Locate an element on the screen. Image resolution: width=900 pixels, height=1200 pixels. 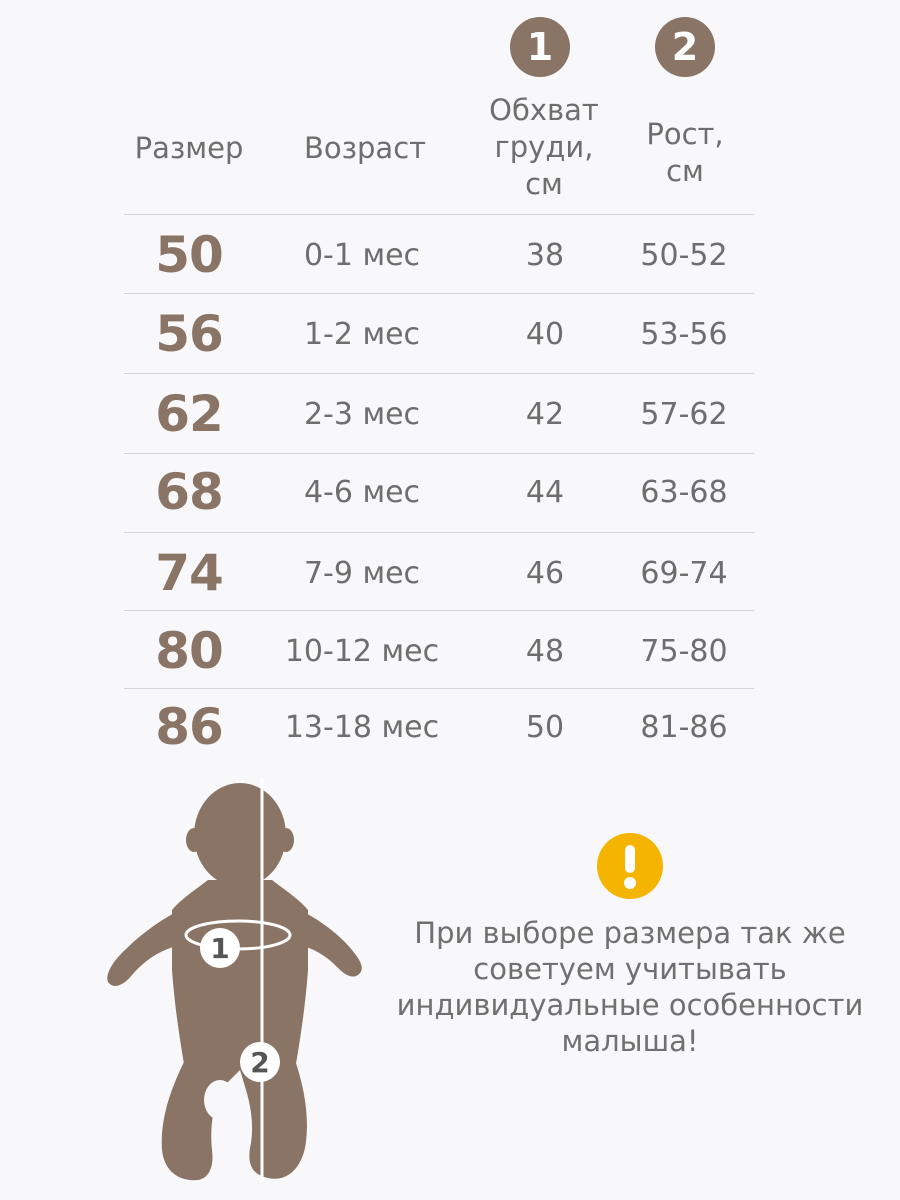
size-cell: 62 is located at coordinates (189, 414).